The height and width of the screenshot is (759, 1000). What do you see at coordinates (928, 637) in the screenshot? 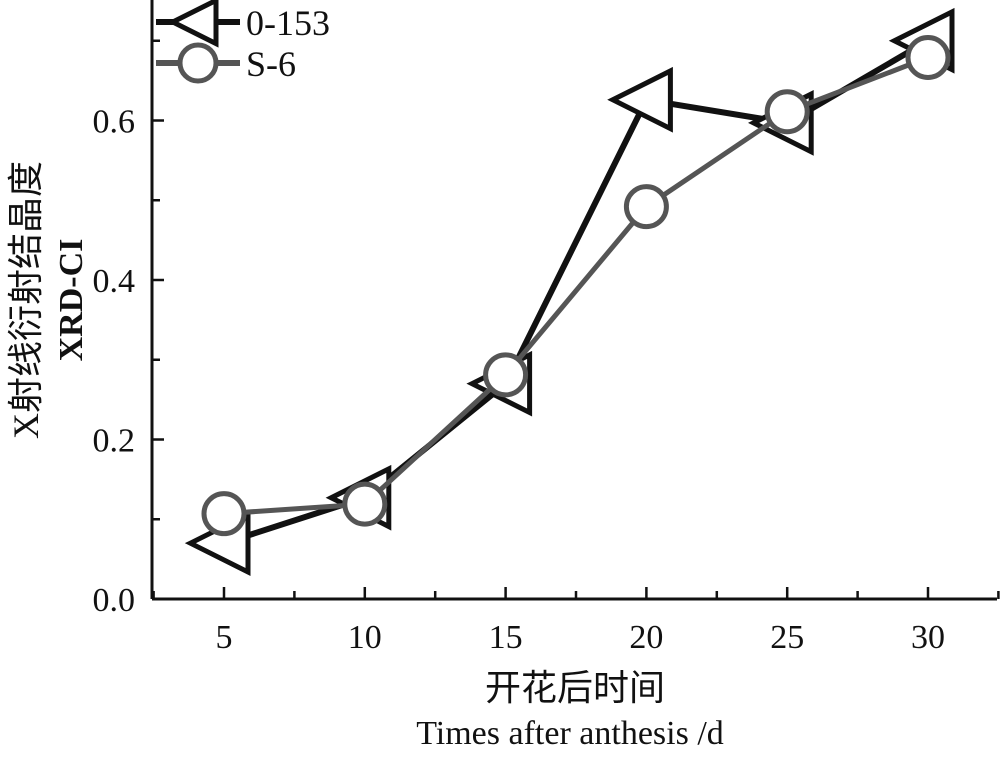
I see `x-tick-label: 30` at bounding box center [928, 637].